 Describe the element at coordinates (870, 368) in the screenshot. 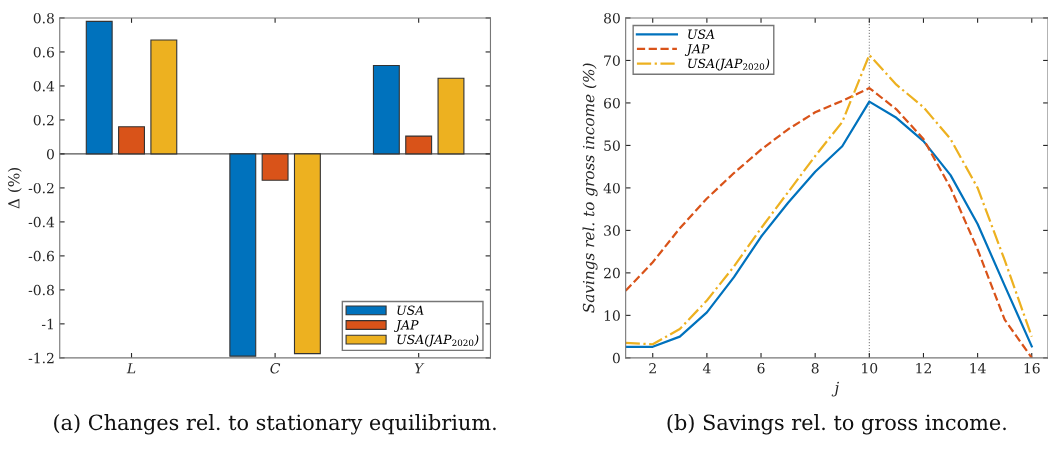

I see `x-tick-label: 10` at that location.